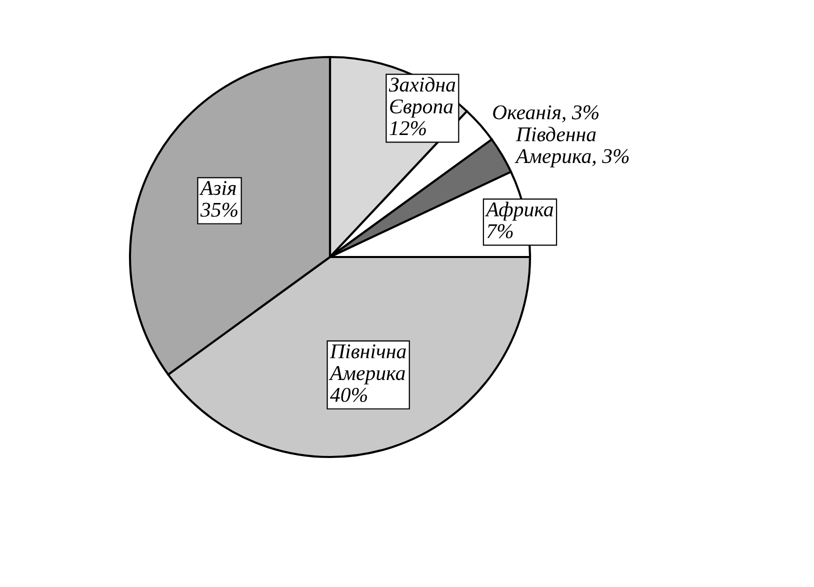  I want to click on slice-label: Африка, so click(519, 211).